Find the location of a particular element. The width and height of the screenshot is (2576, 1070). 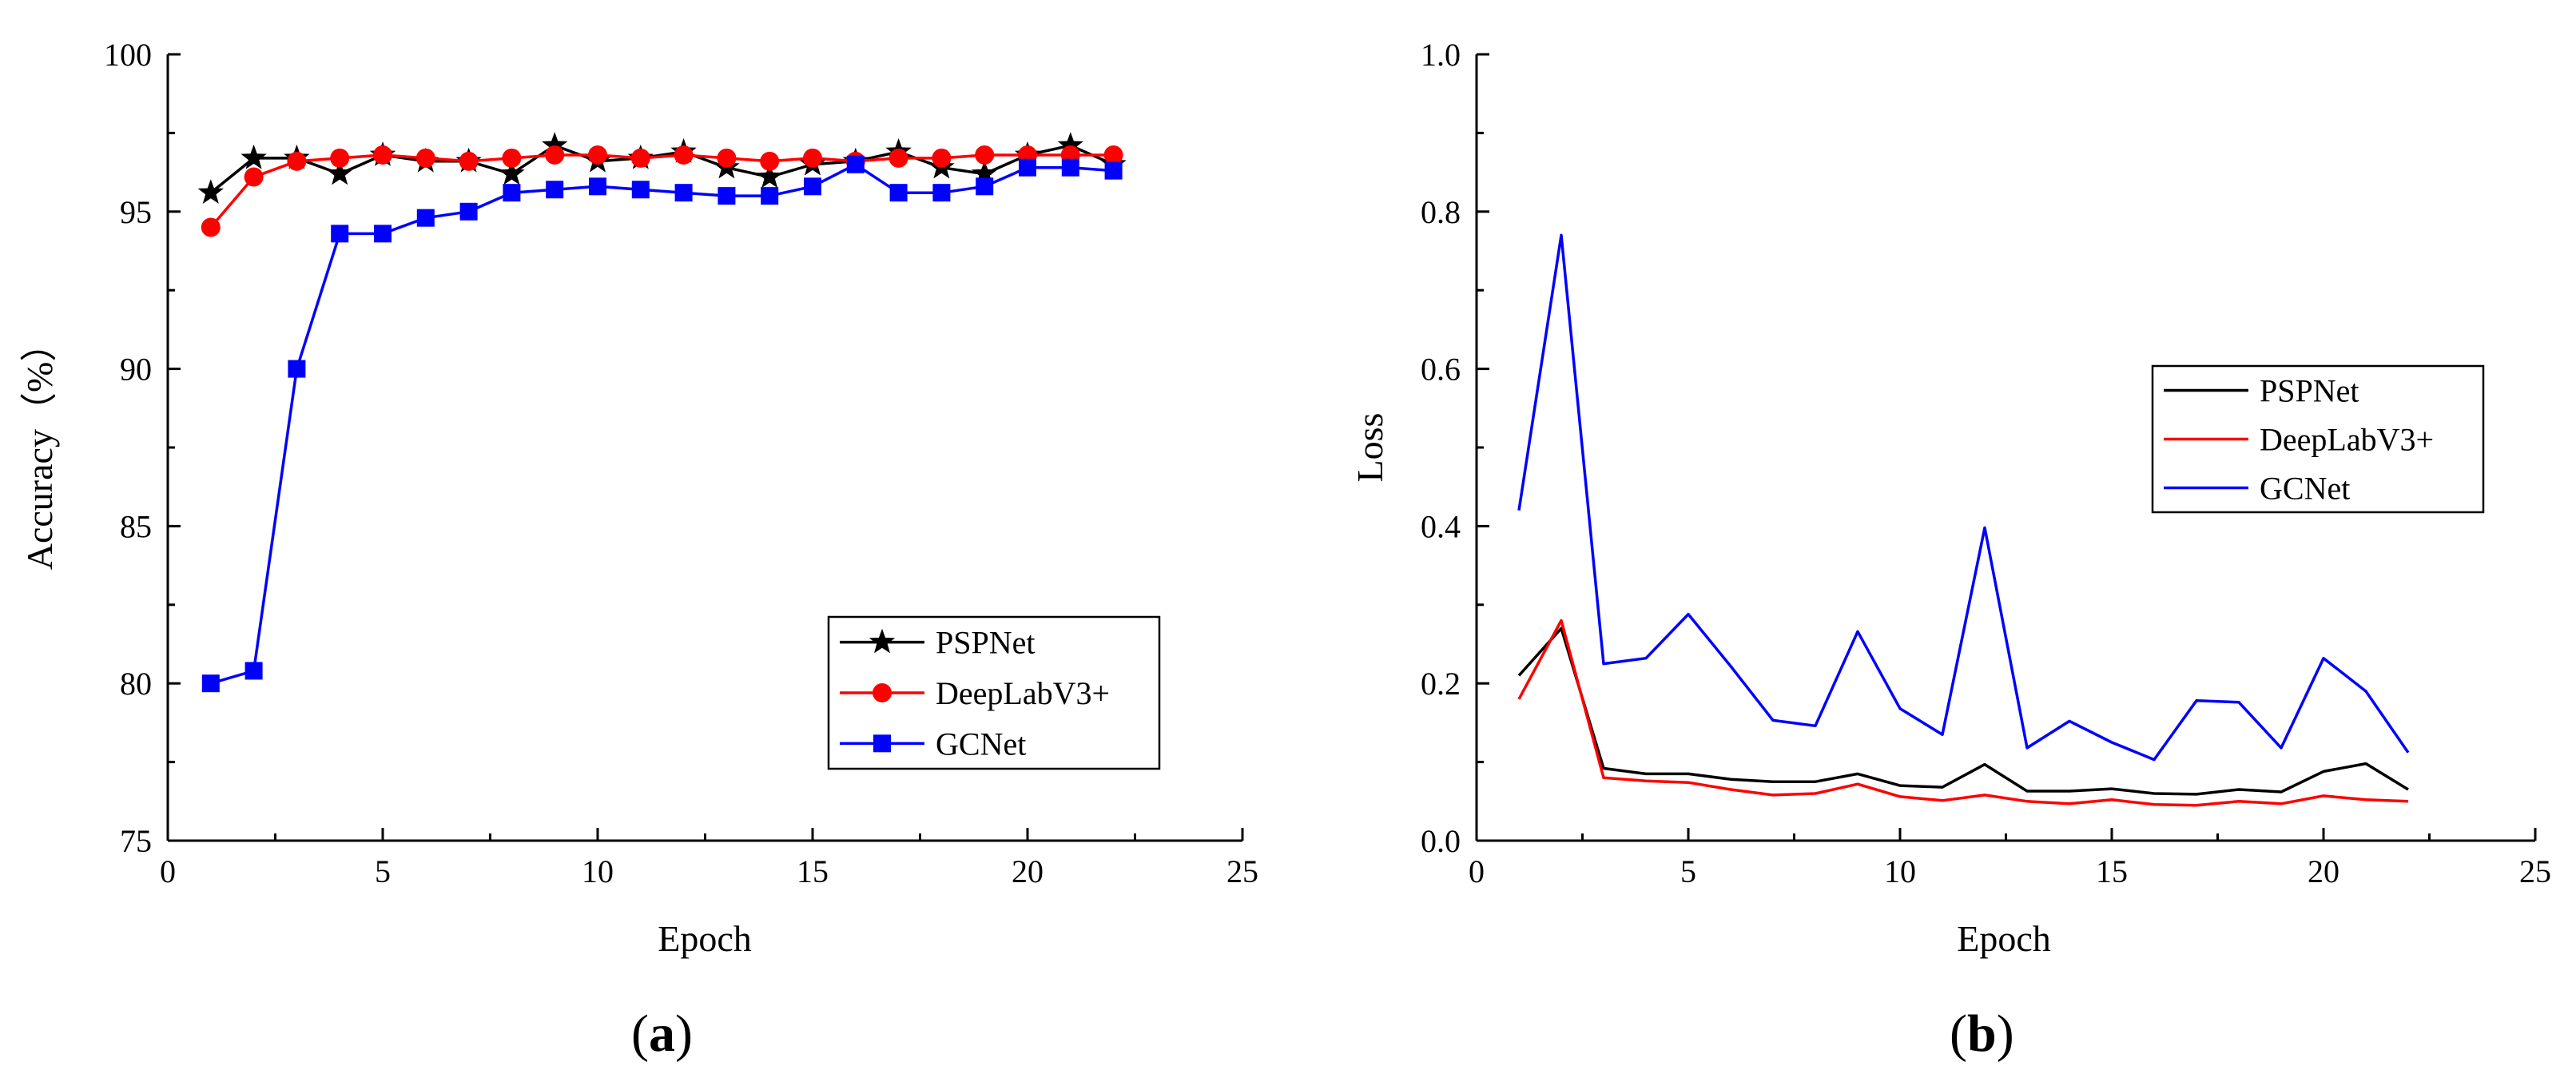

y-tick-label: 0.6 is located at coordinates (1441, 370).